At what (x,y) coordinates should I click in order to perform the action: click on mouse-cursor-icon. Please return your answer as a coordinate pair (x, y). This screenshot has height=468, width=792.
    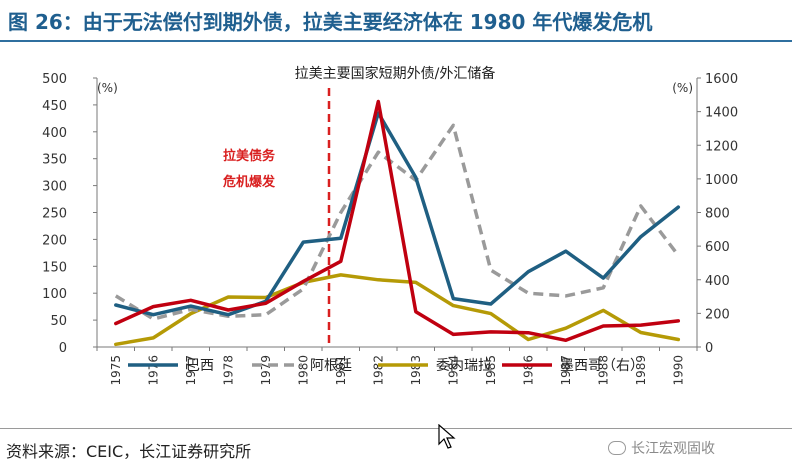
    Looking at the image, I should click on (447, 436).